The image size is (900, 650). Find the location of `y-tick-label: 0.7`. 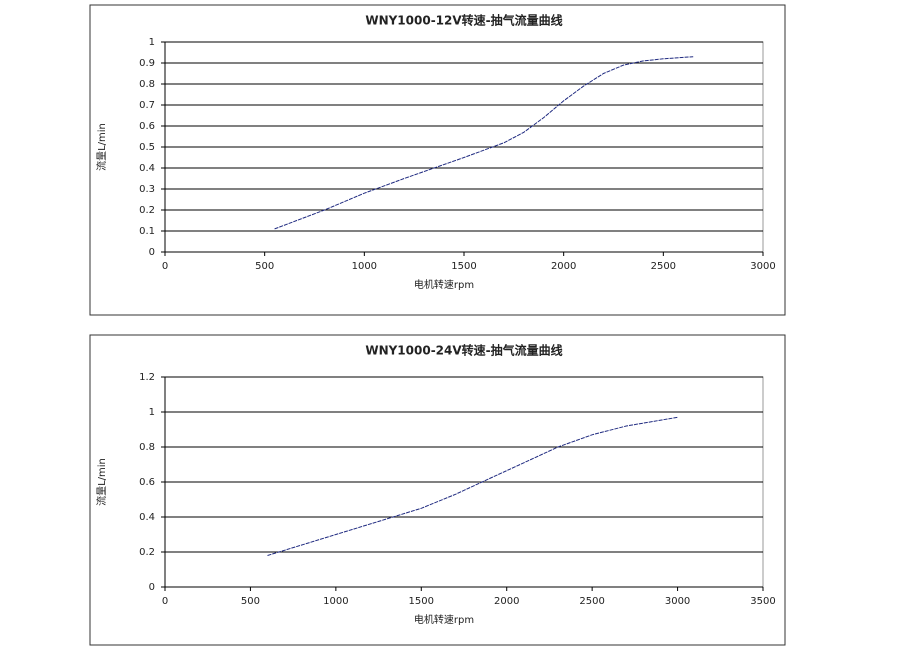

y-tick-label: 0.7 is located at coordinates (147, 105).